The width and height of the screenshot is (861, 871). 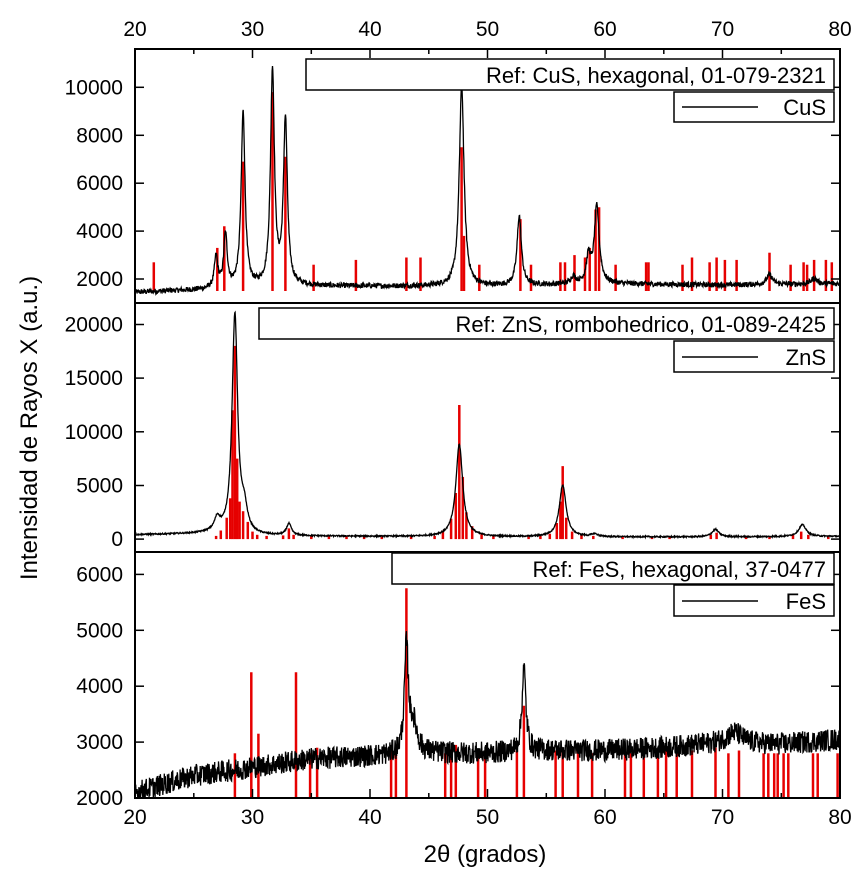 What do you see at coordinates (839, 29) in the screenshot?
I see `top-tick-label: 80` at bounding box center [839, 29].